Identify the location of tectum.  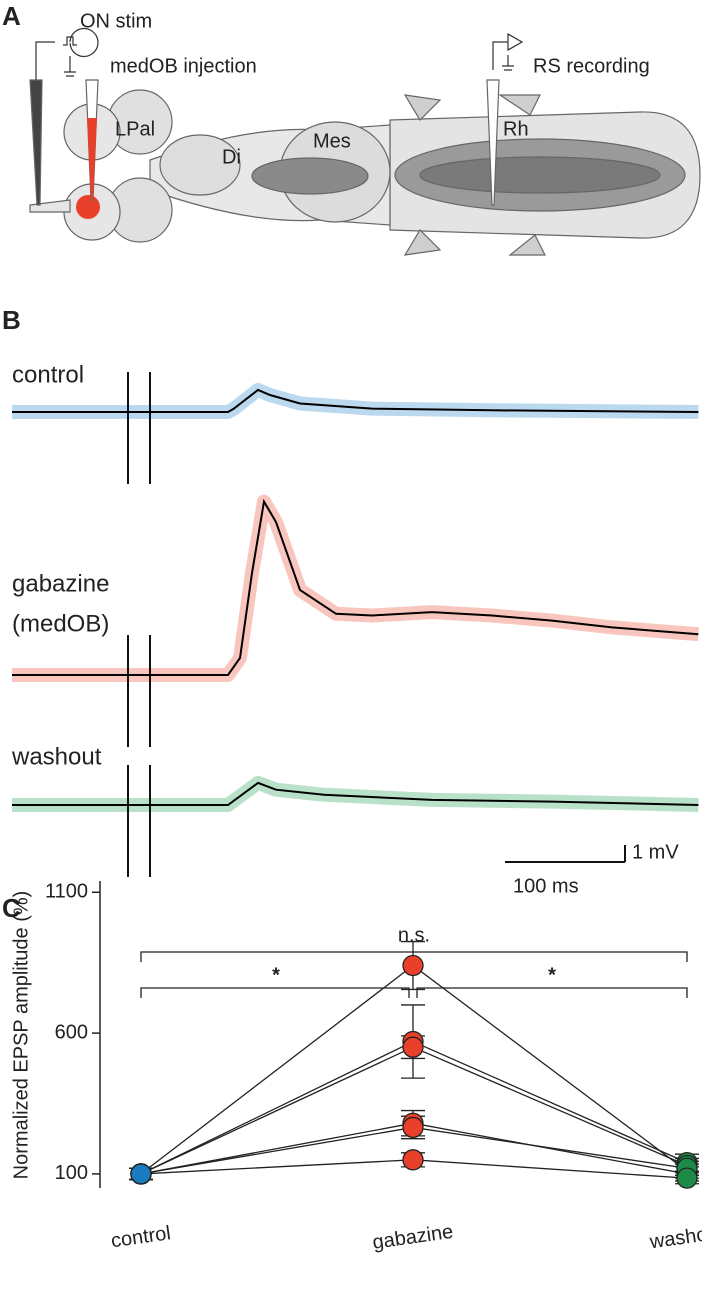
(310, 176).